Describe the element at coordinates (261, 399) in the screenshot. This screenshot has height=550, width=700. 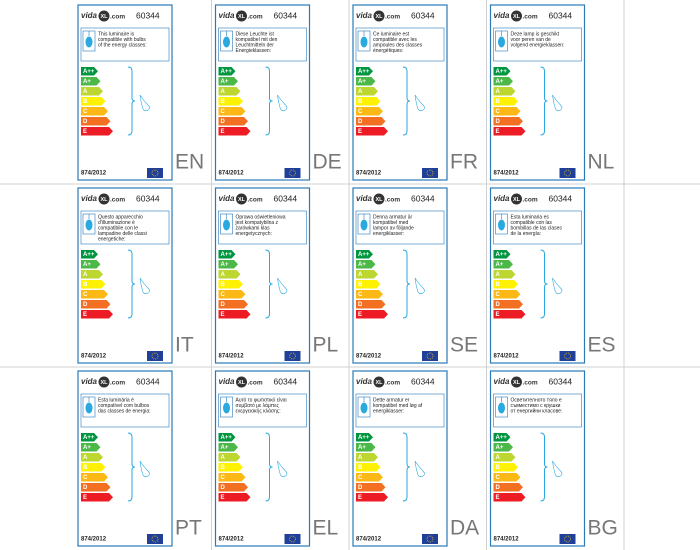
I see `description-line: Αυτό το φωτιστικό είναι` at that location.